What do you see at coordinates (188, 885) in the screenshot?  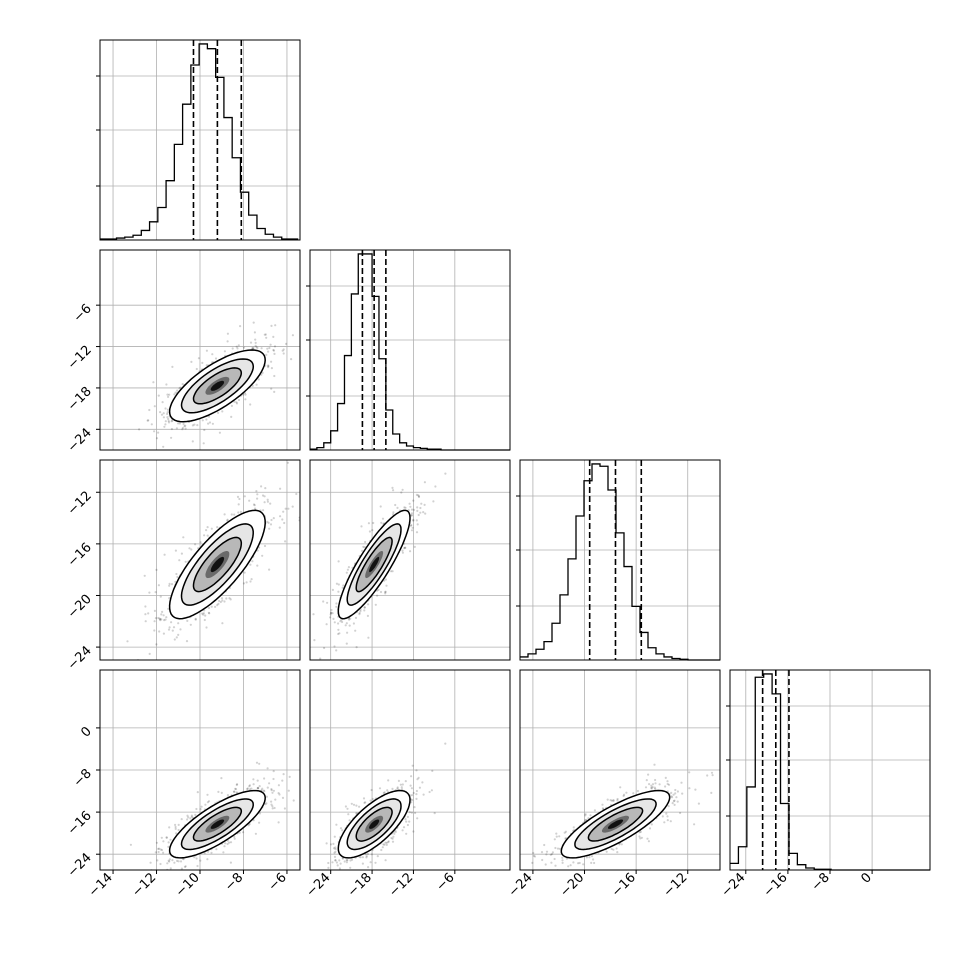 I see `x-tick-label: −10` at bounding box center [188, 885].